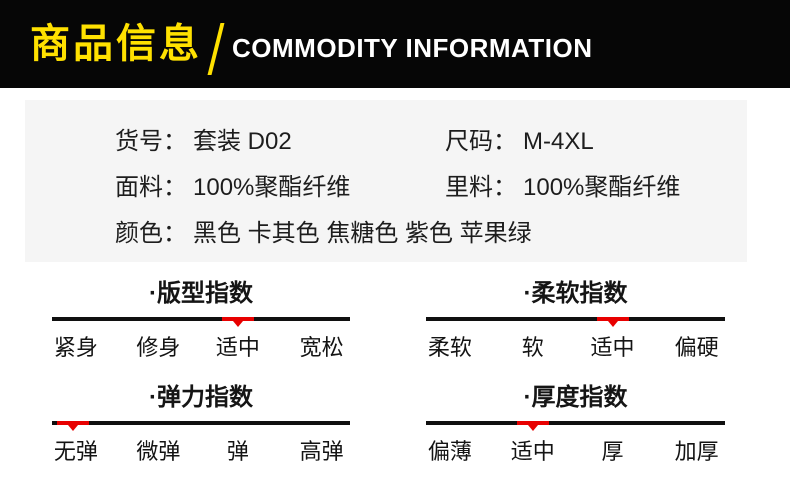 The height and width of the screenshot is (479, 790). Describe the element at coordinates (237, 451) in the screenshot. I see `scale-label: 弹` at that location.